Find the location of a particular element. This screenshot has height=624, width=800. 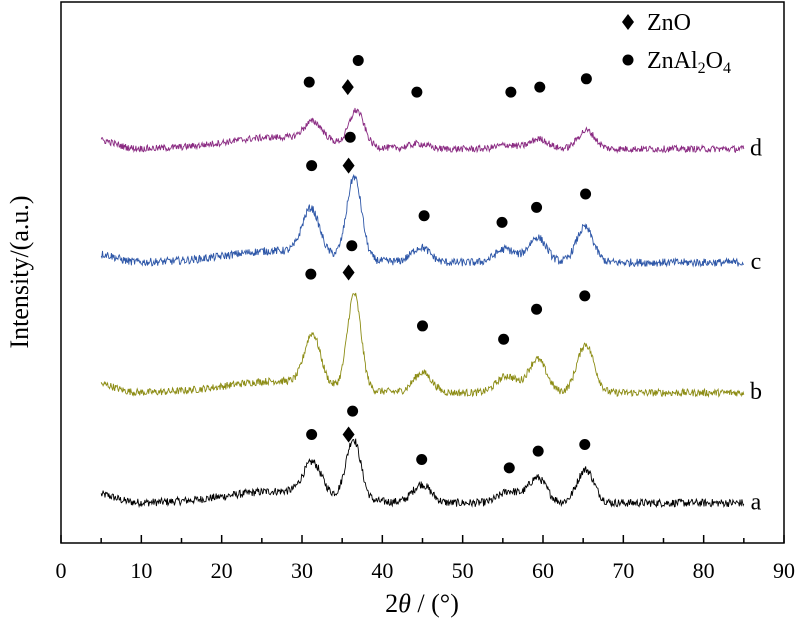

series-a-label: a is located at coordinates (756, 502).